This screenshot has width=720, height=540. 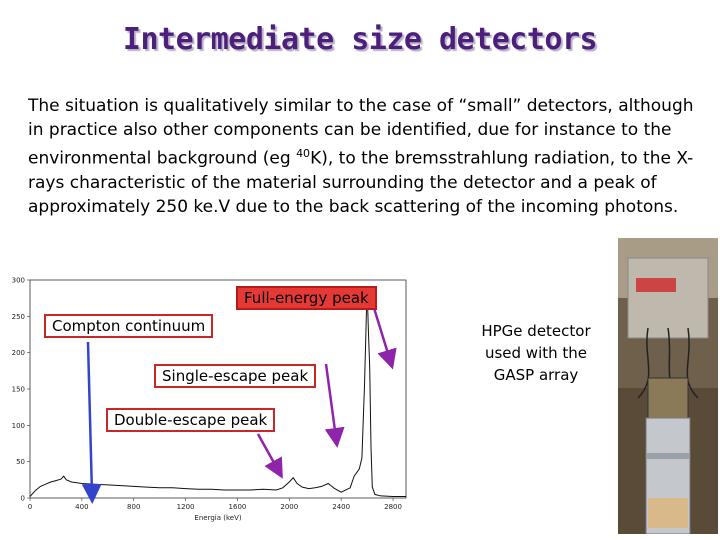 What do you see at coordinates (18, 426) in the screenshot?
I see `y-tick-label: 100` at bounding box center [18, 426].